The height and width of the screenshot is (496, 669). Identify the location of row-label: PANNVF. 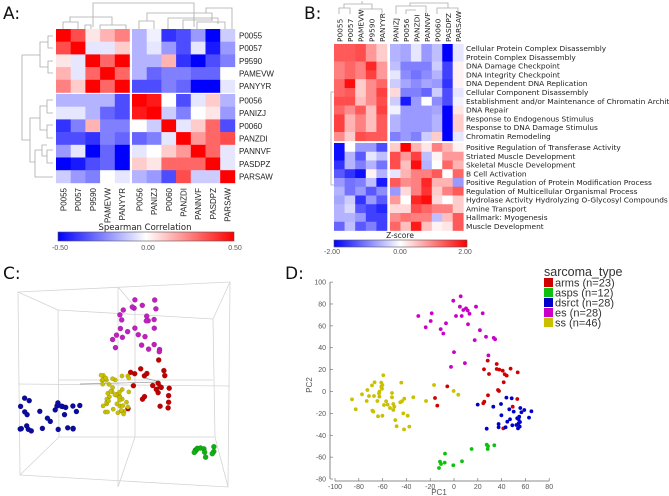
(255, 151).